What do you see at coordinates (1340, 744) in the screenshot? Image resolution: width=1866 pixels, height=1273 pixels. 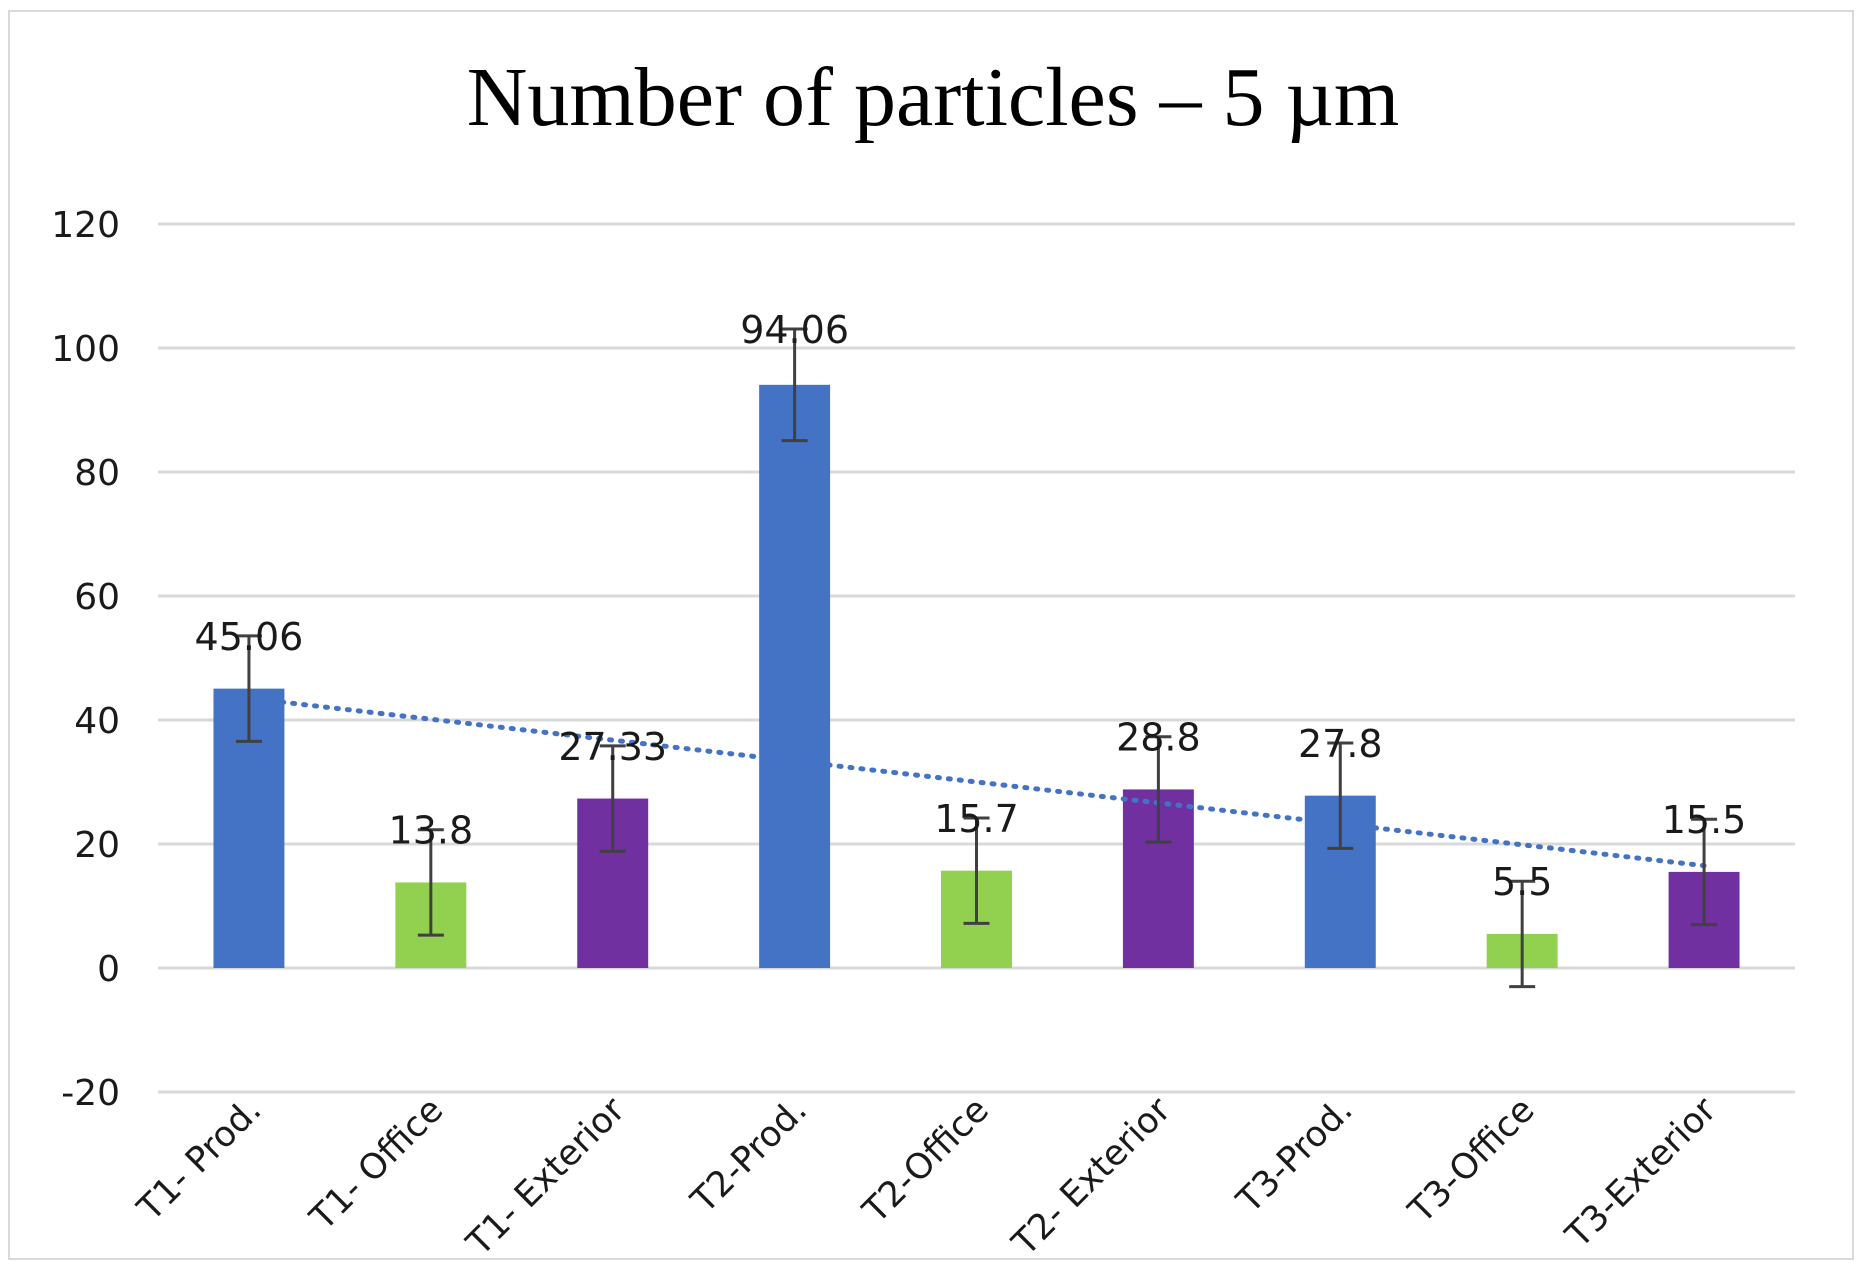 I see `data-label: 27.8` at bounding box center [1340, 744].